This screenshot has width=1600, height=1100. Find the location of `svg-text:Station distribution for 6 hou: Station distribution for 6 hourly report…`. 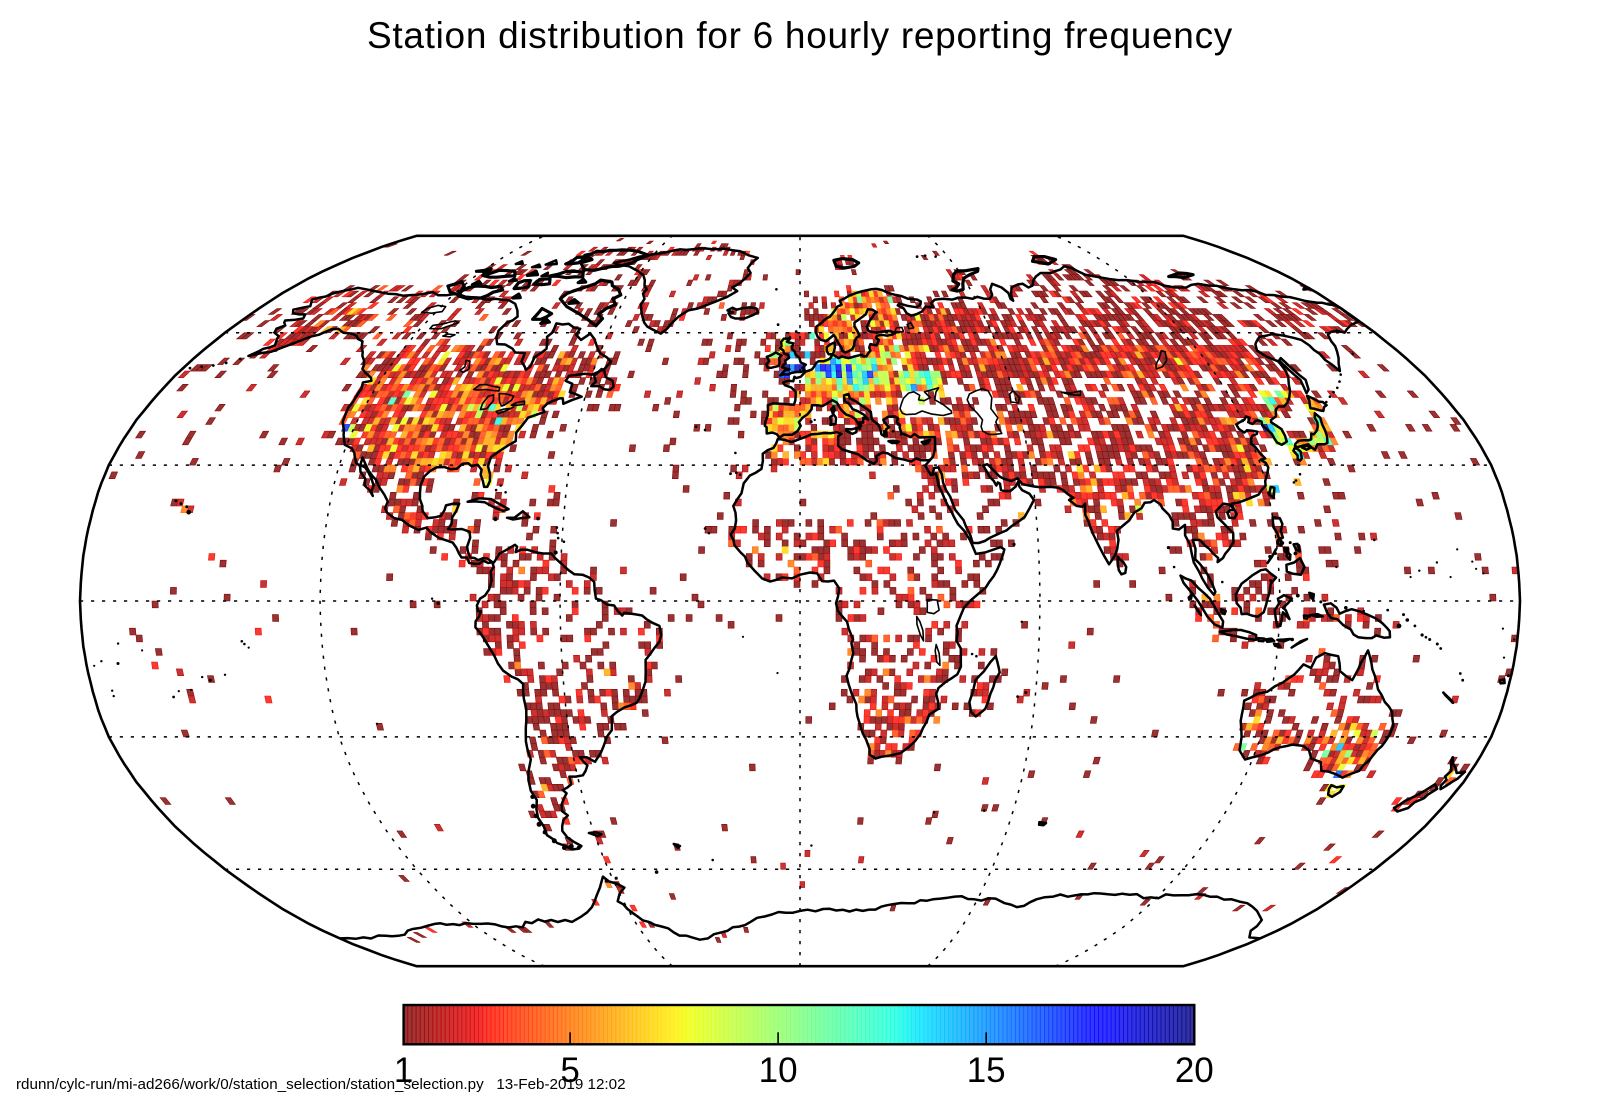

svg-text:Station distribution for 6 hou: Station distribution for 6 hourly report… is located at coordinates (800, 35).